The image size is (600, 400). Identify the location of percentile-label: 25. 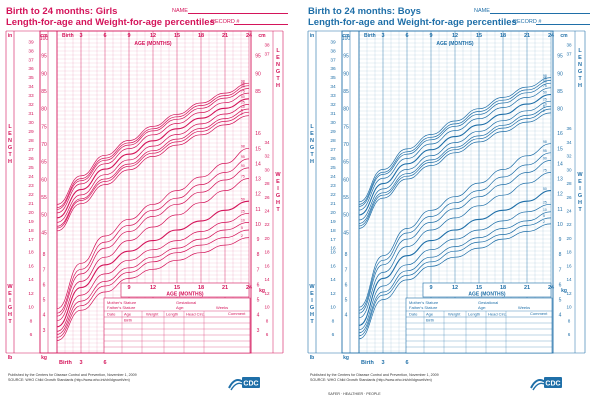
(545, 99).